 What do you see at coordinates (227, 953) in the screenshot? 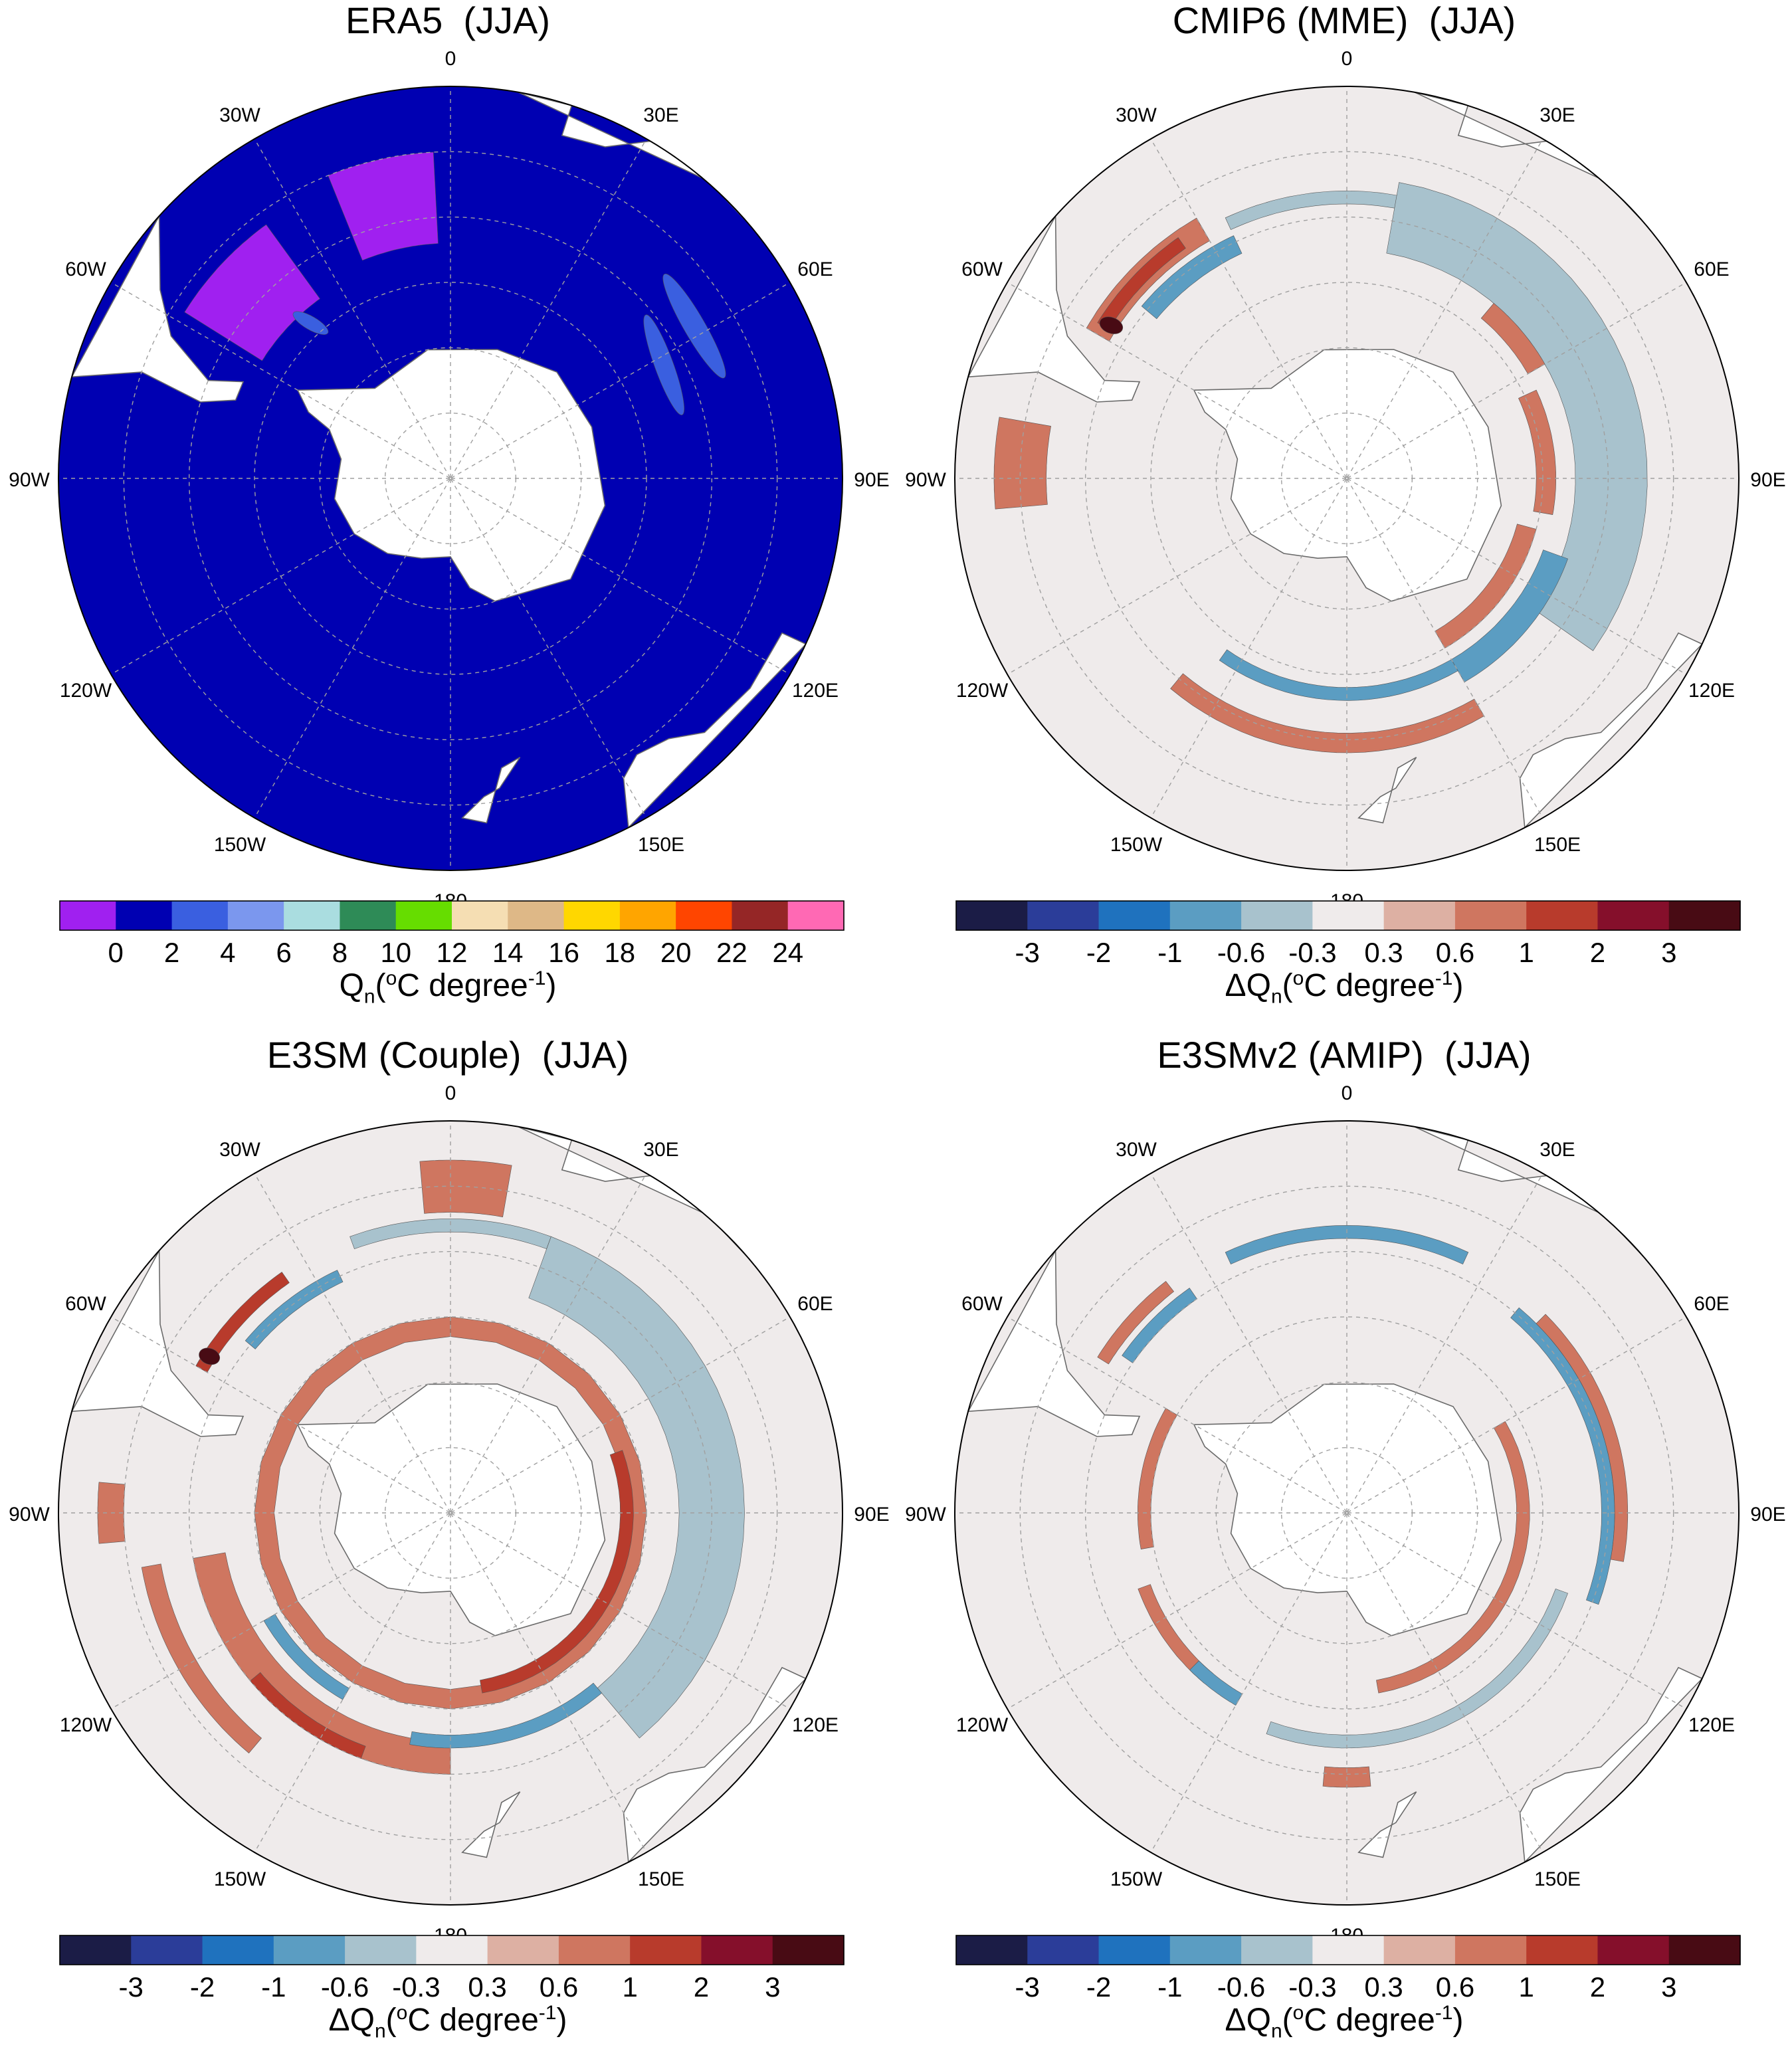
I see `colorbar-tick-label: 4` at bounding box center [227, 953].